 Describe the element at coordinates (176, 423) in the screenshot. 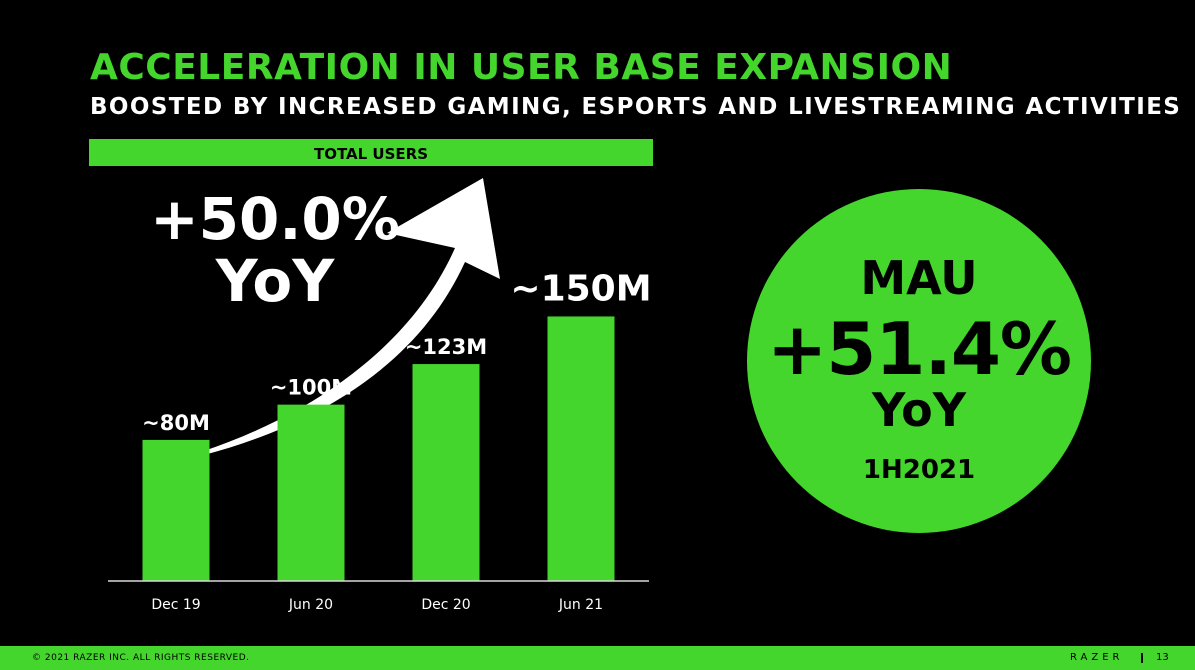

I see `bar-data-label-0: ~80M` at that location.